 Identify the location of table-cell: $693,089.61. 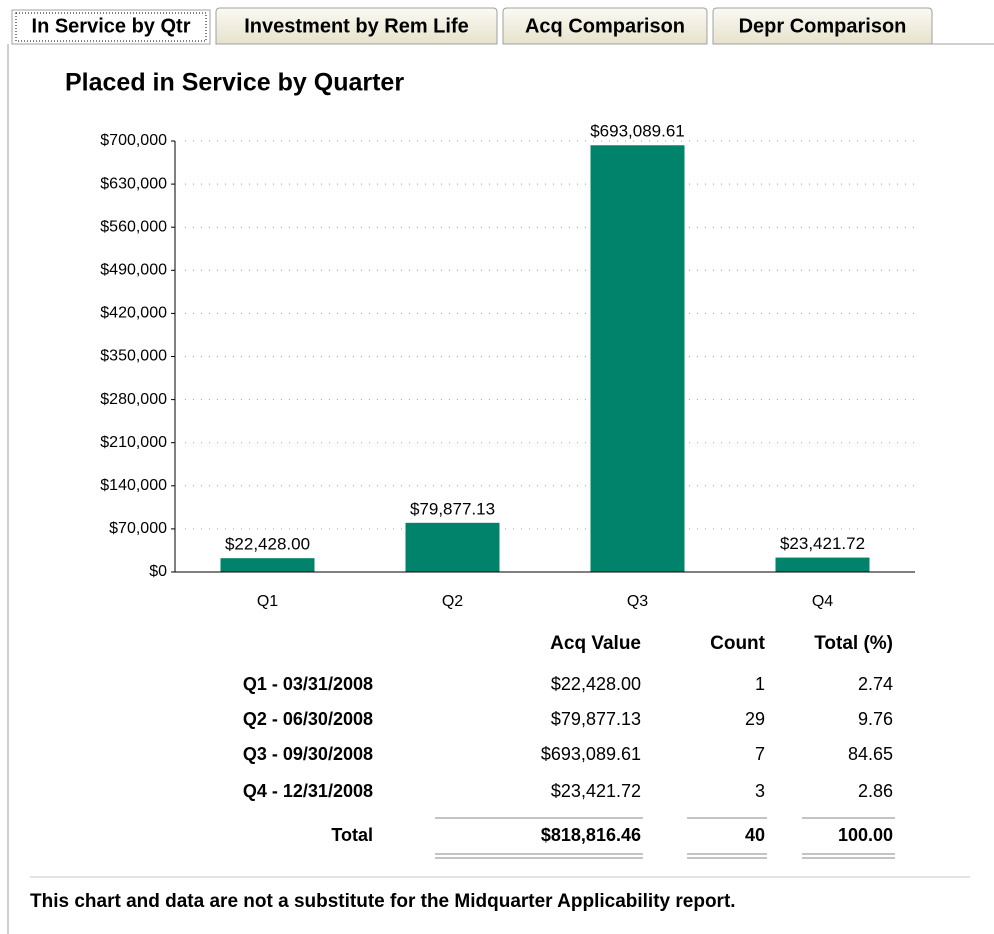
(591, 754).